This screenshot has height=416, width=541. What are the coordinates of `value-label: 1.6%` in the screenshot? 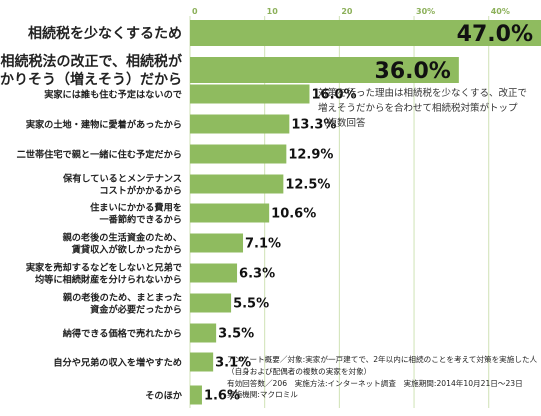 It's located at (222, 396).